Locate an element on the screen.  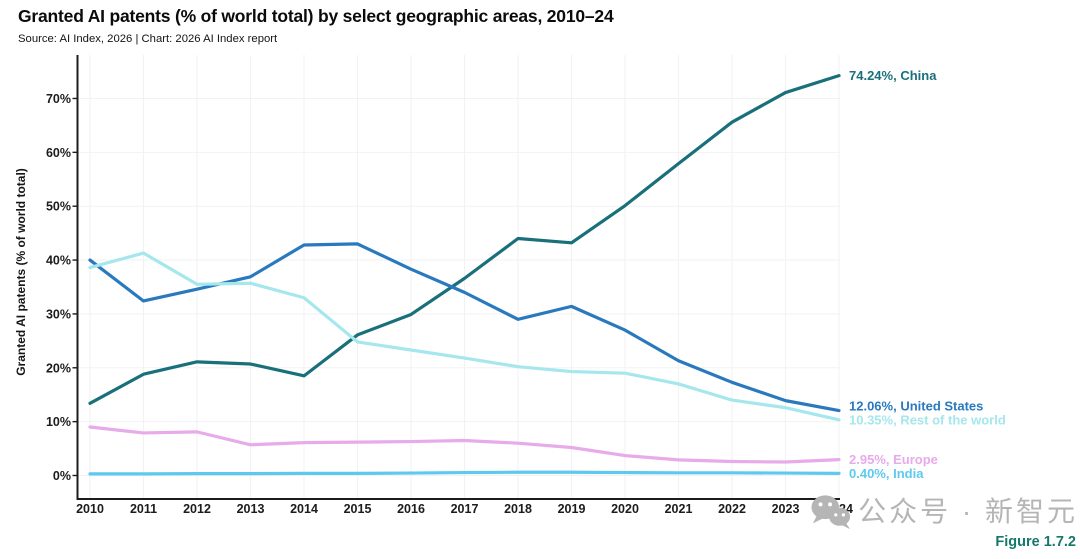
x-tick-label: 2011 is located at coordinates (143, 509).